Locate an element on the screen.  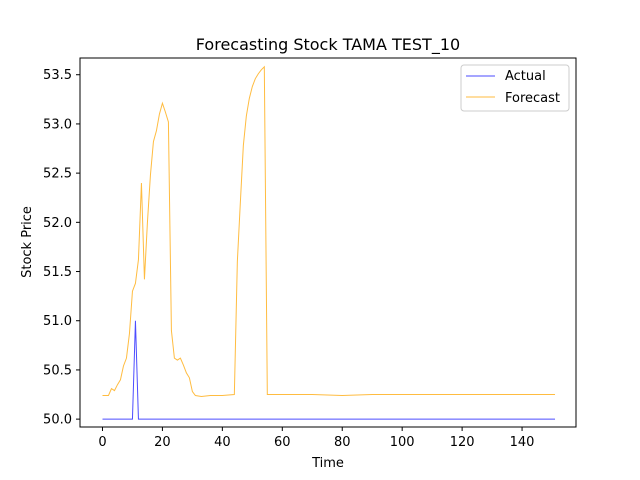
x-axis-title: Time is located at coordinates (327, 463).